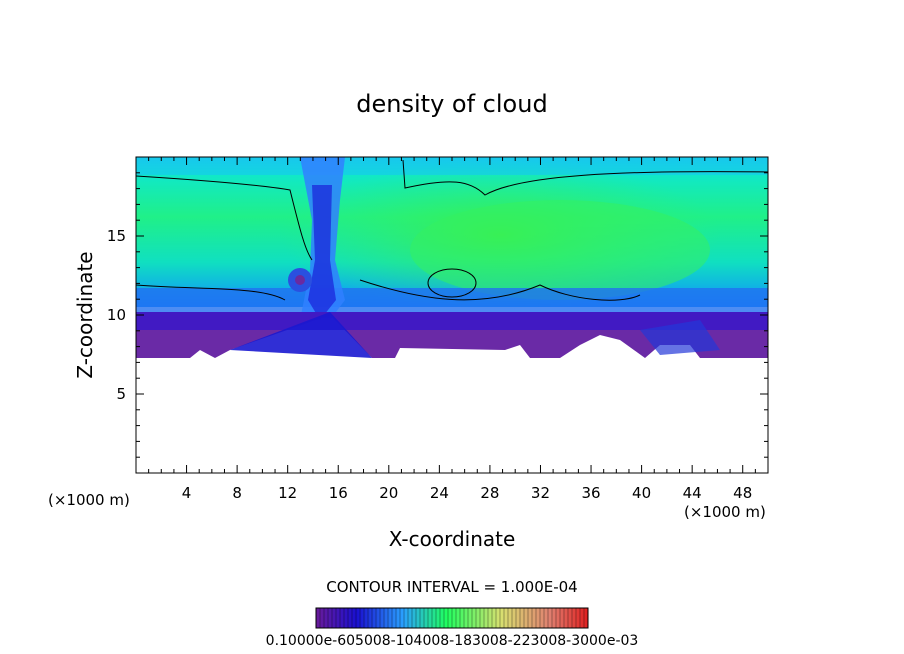 Image resolution: width=904 pixels, height=654 pixels. What do you see at coordinates (388, 493) in the screenshot?
I see `x-tick-label: 20` at bounding box center [388, 493].